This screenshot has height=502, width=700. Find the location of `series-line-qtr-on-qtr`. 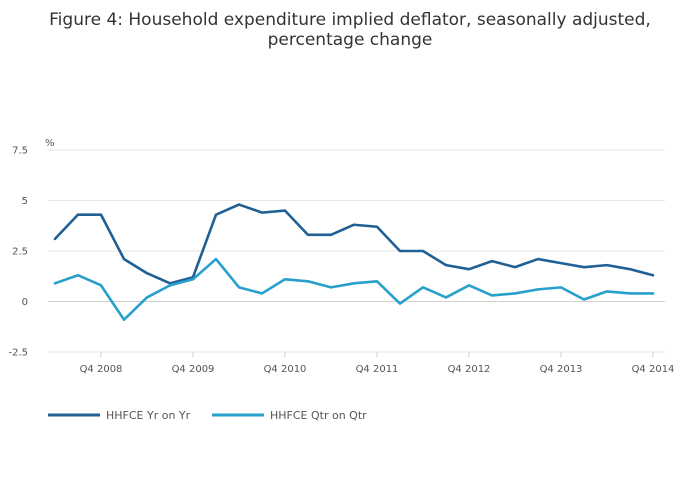

series-line-qtr-on-qtr is located at coordinates (354, 289).